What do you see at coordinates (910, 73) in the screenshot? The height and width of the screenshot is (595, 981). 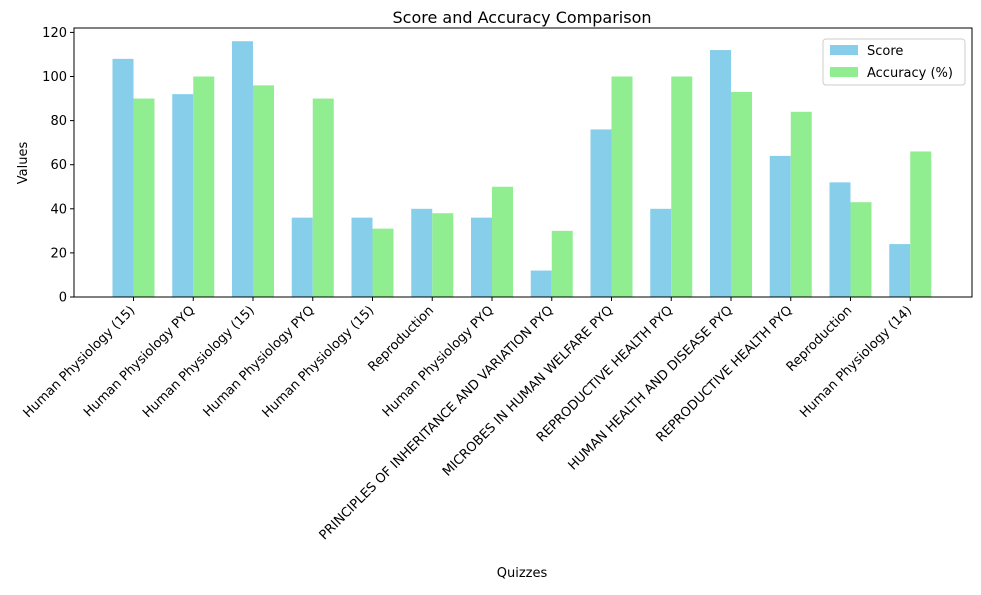 I see `legend-label-accuracy: Accuracy (%)` at bounding box center [910, 73].